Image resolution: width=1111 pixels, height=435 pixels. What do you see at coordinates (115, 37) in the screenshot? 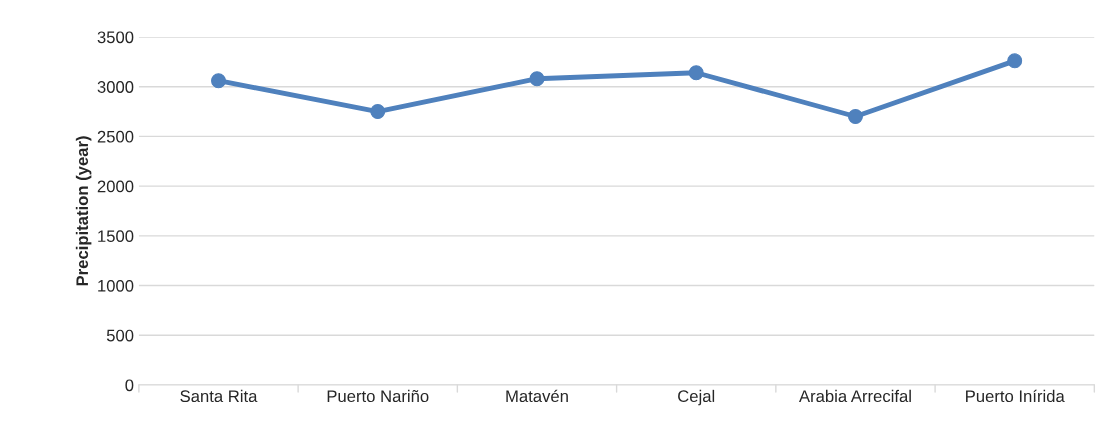
I see `y-tick-label: 3500` at bounding box center [115, 37].